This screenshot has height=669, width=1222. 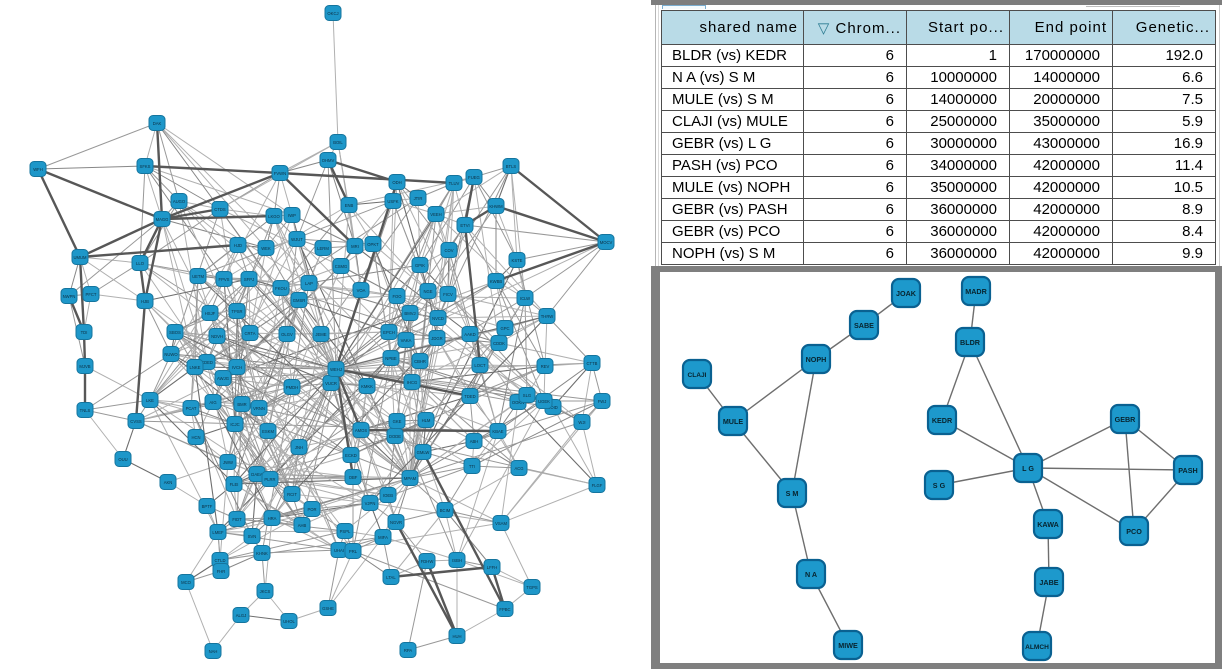 I want to click on svg-text: NWPN, so click(x=69, y=296).